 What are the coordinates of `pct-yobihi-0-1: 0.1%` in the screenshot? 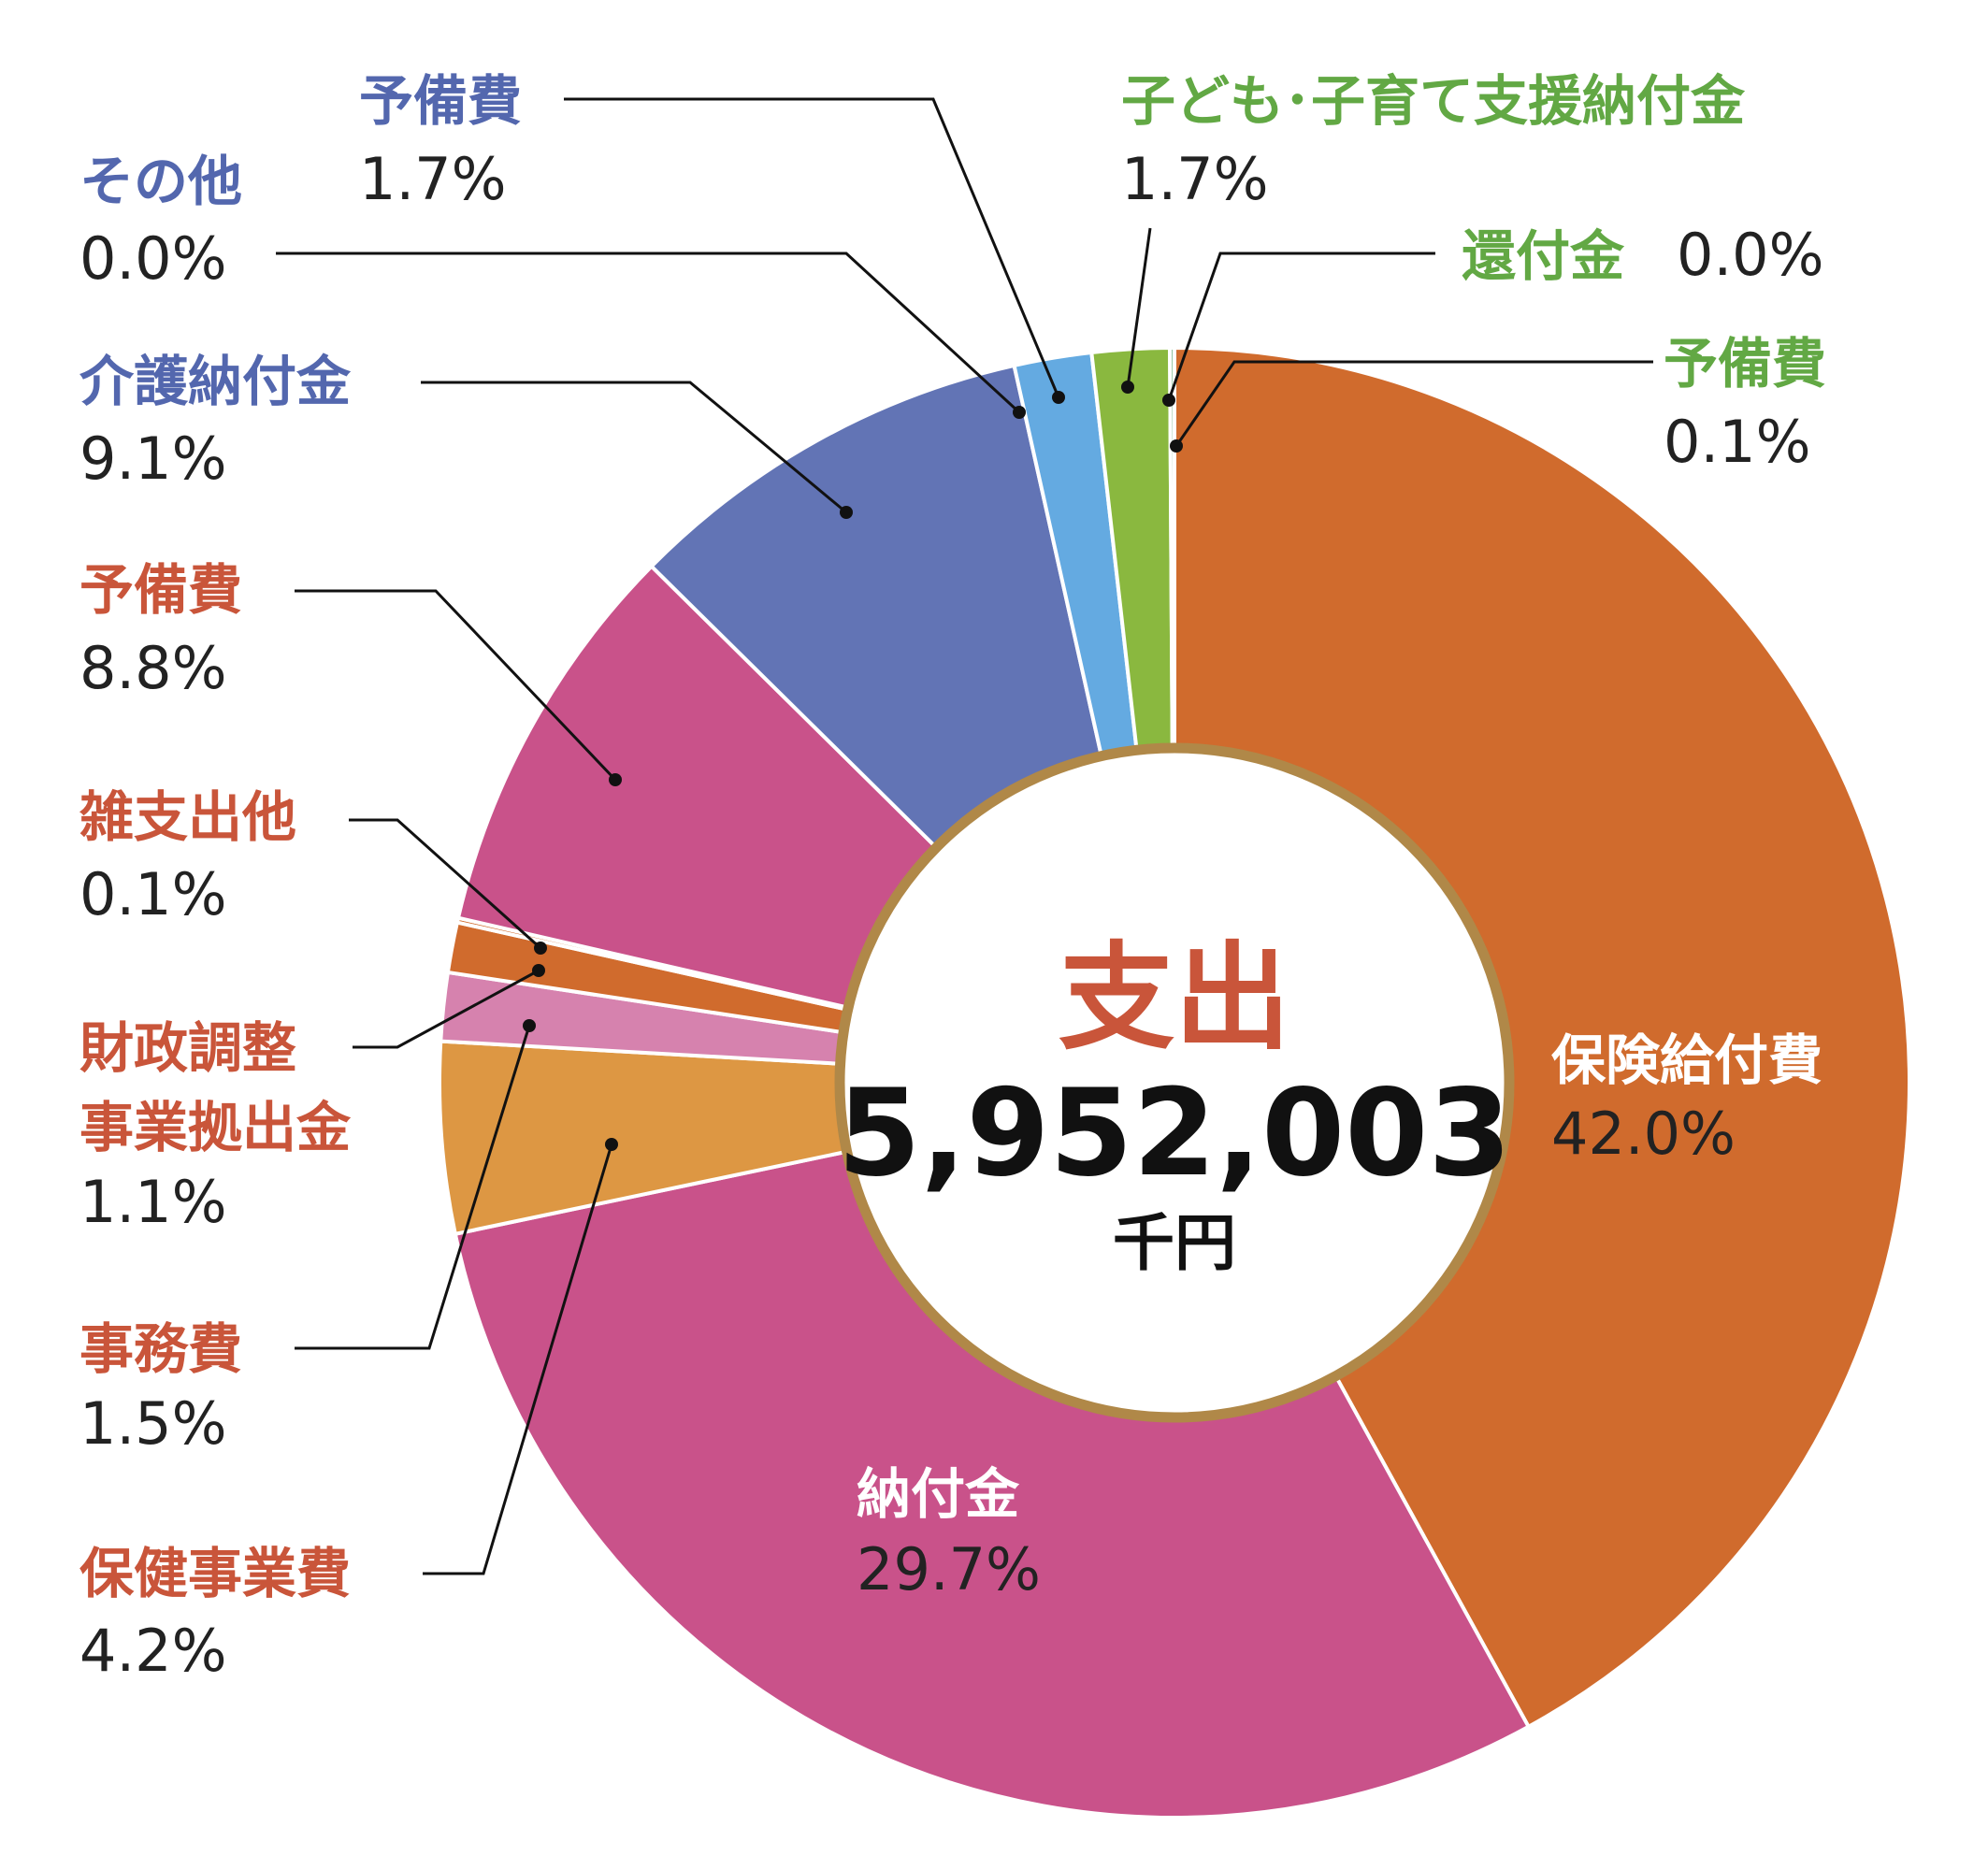 It's located at (1738, 442).